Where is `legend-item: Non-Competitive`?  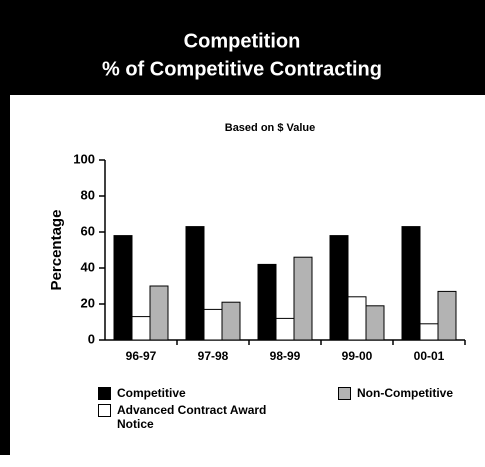
legend-item: Non-Competitive is located at coordinates (395, 393).